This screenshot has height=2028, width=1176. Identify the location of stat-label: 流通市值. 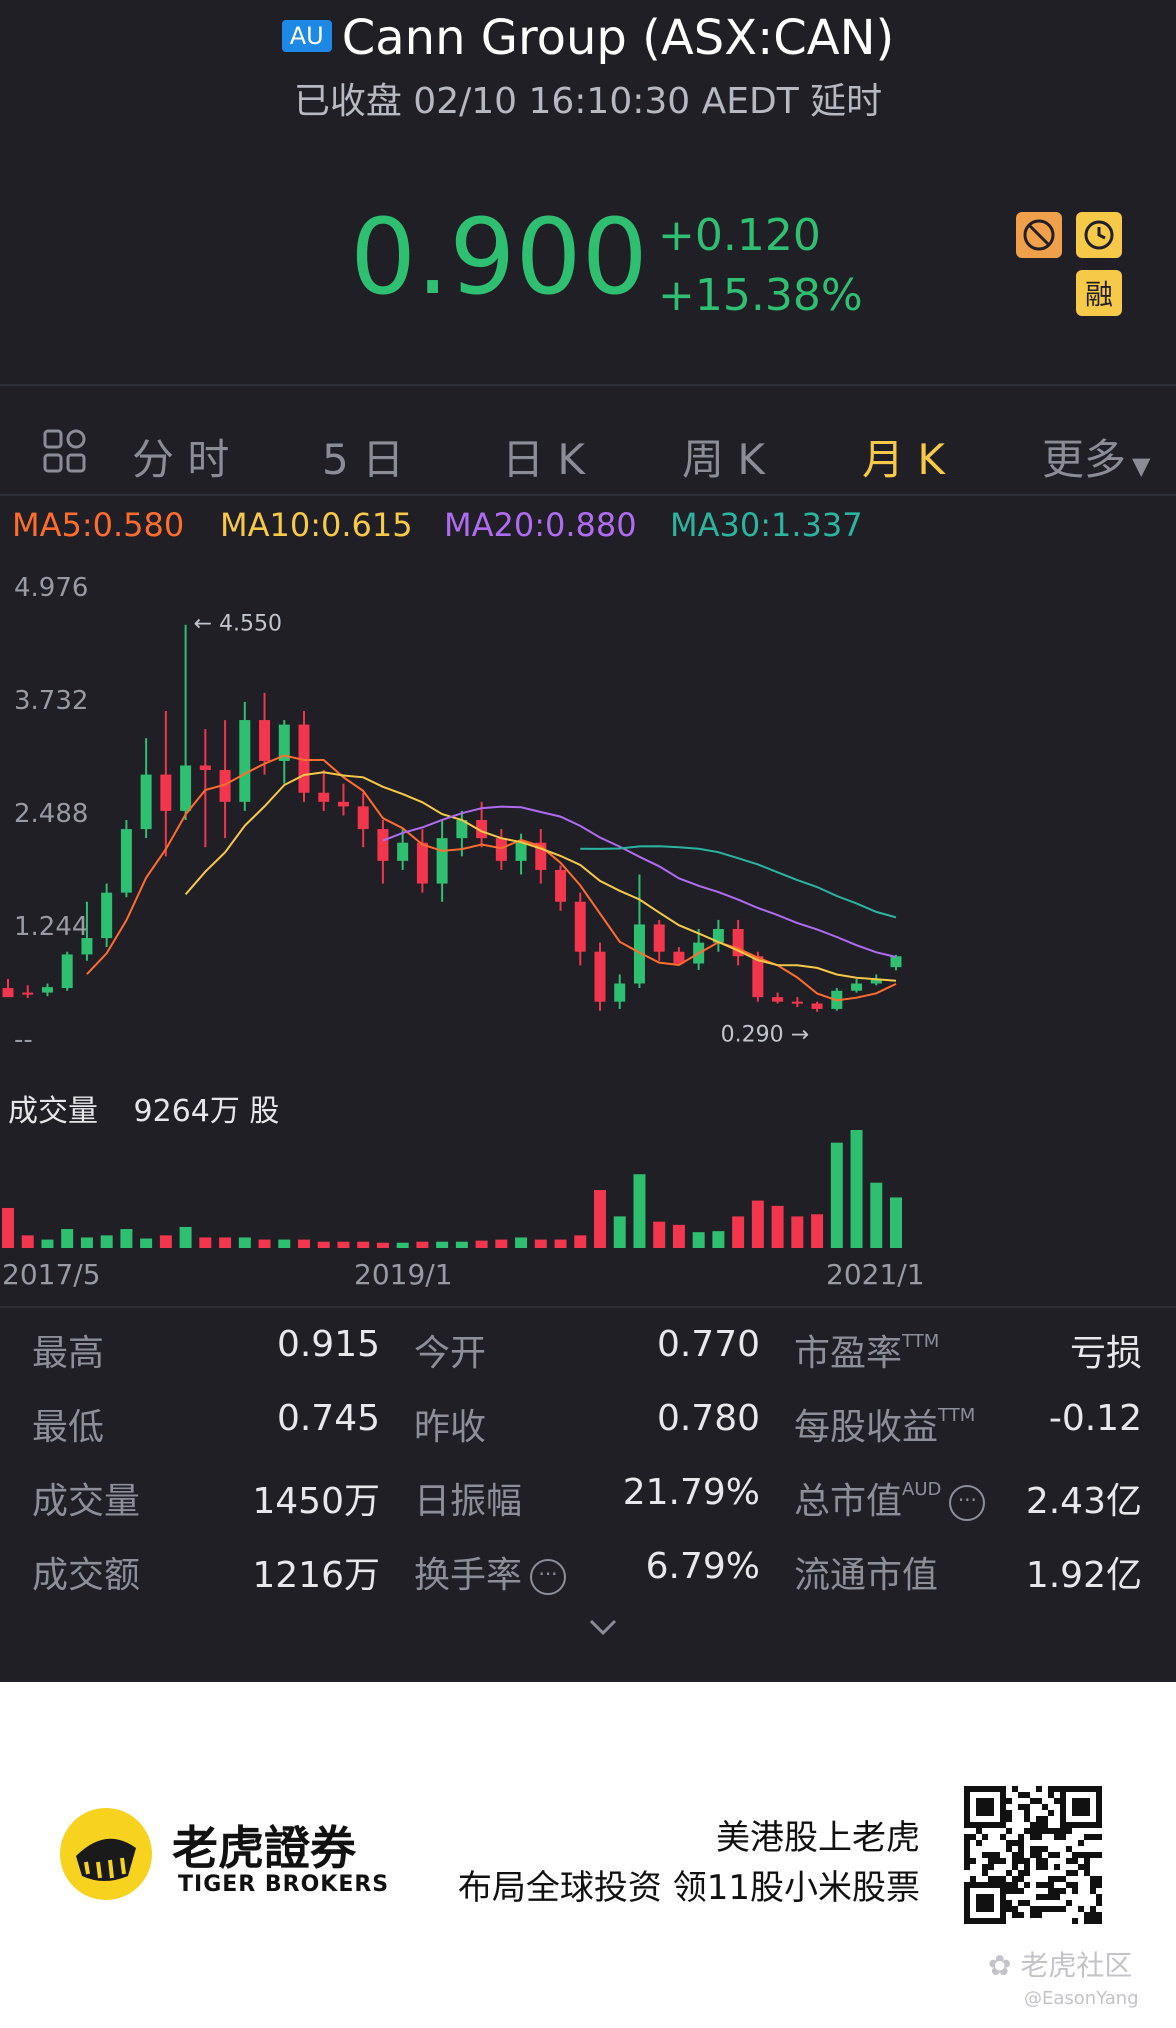
(866, 1575).